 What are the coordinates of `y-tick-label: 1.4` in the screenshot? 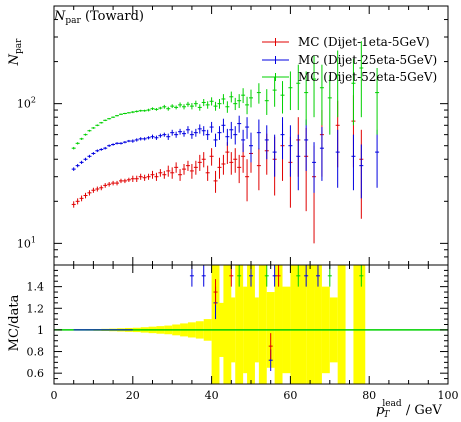 It's located at (36, 287).